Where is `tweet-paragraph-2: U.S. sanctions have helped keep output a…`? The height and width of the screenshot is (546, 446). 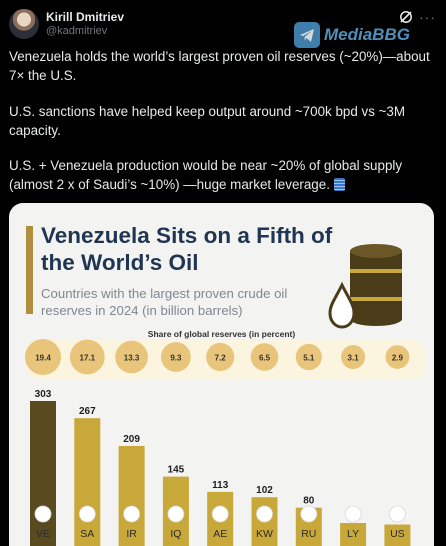 tweet-paragraph-2: U.S. sanctions have helped keep output a… is located at coordinates (207, 121).